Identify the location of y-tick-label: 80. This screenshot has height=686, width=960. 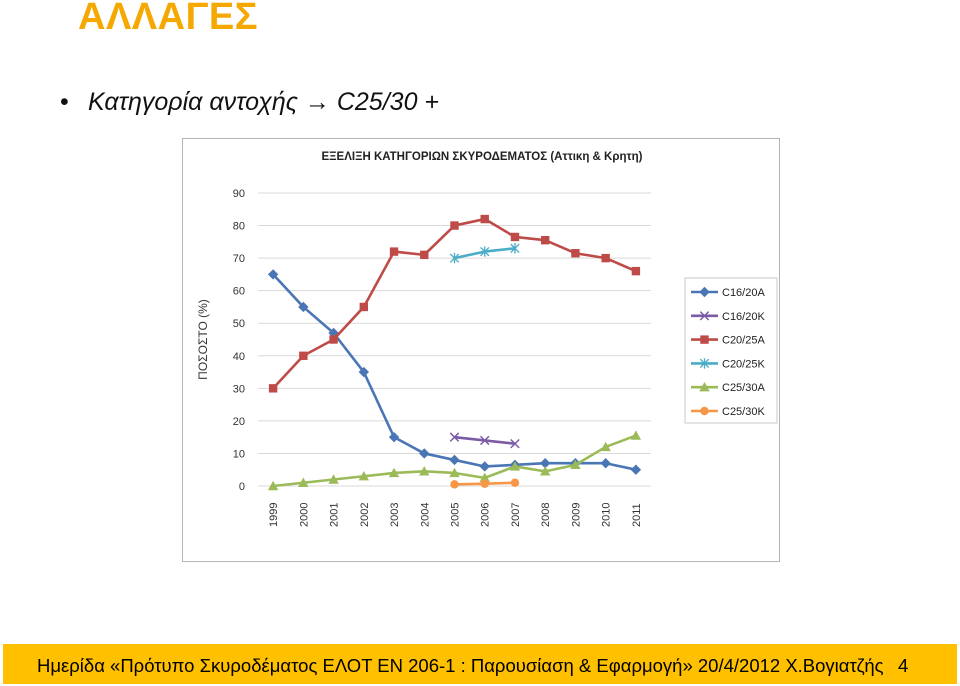
(239, 227).